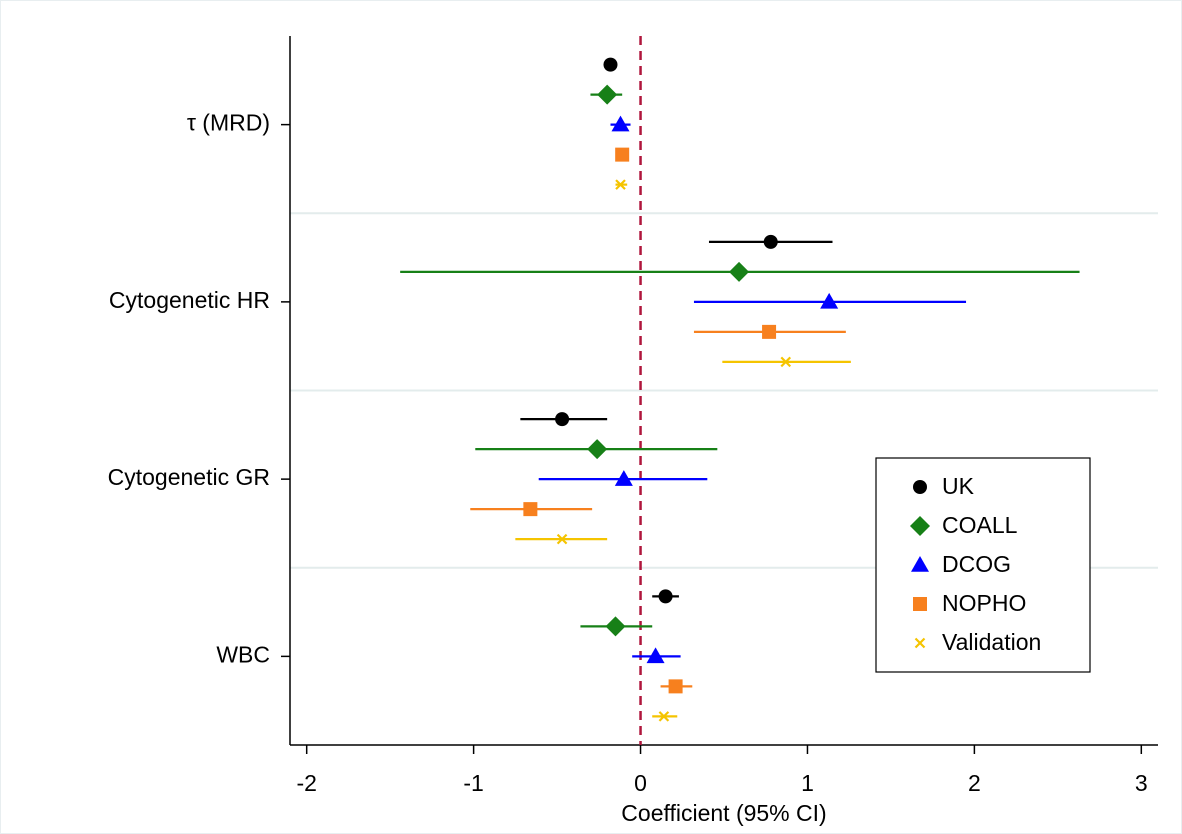 The width and height of the screenshot is (1182, 834). What do you see at coordinates (1141, 783) in the screenshot?
I see `x-tick-label: 3` at bounding box center [1141, 783].